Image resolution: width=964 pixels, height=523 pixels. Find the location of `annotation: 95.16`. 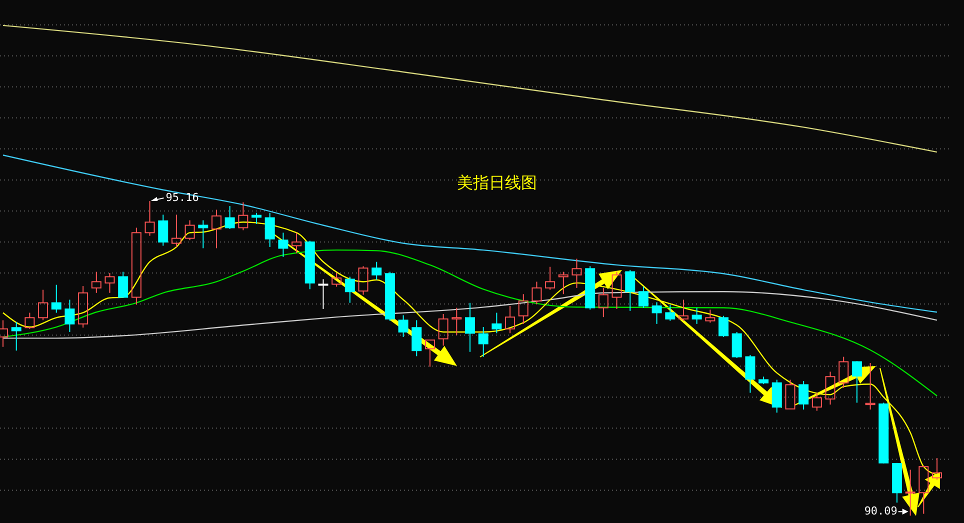

annotation: 95.16 is located at coordinates (182, 197).